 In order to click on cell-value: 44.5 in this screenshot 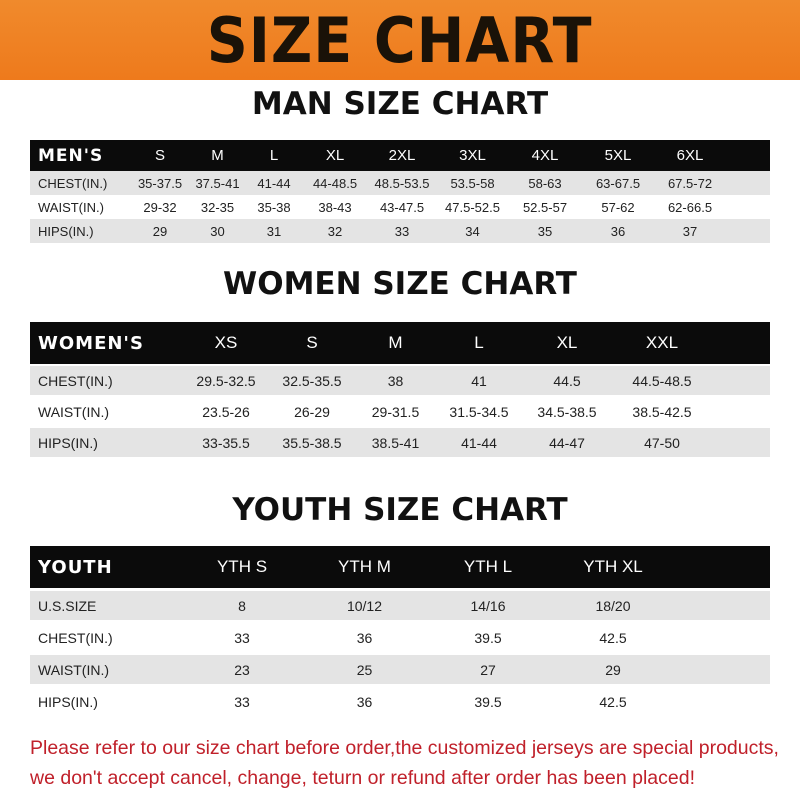, I will do `click(567, 380)`.